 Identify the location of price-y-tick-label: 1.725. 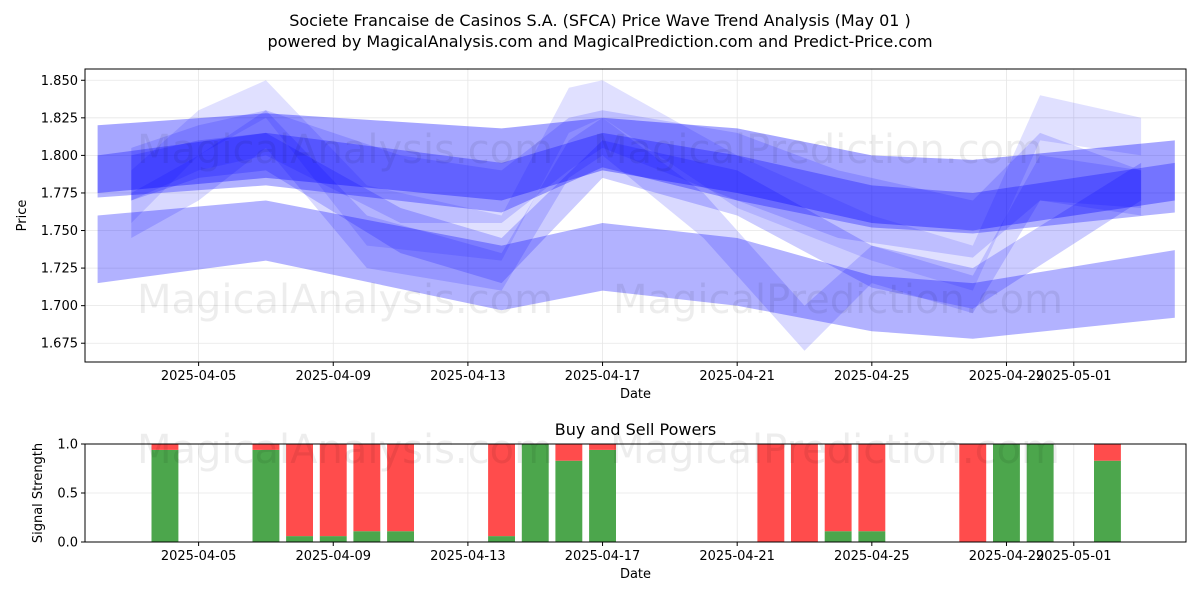
(59, 269).